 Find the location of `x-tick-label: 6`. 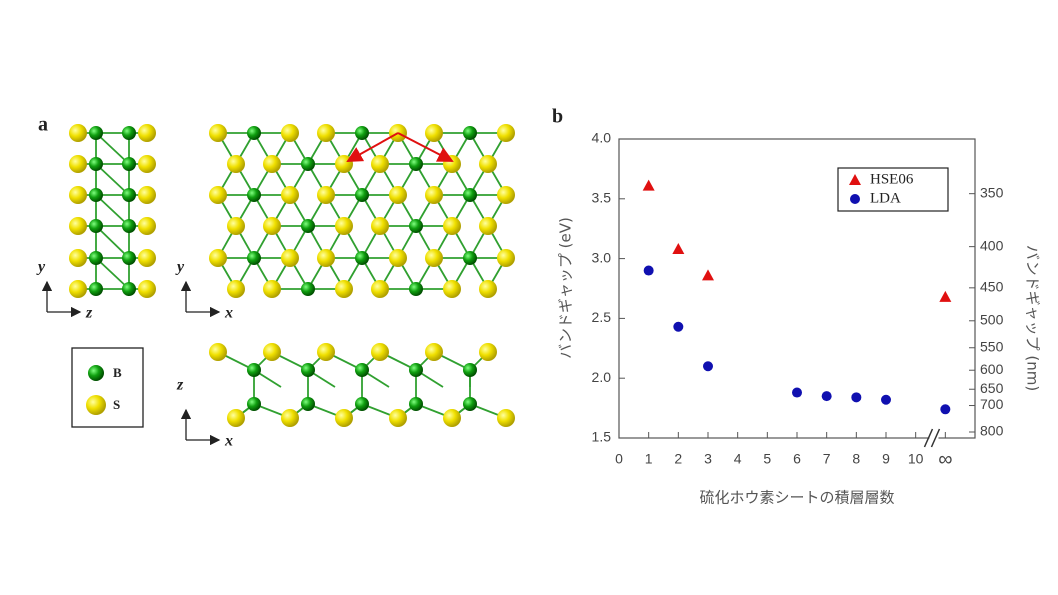

x-tick-label: 6 is located at coordinates (797, 459).